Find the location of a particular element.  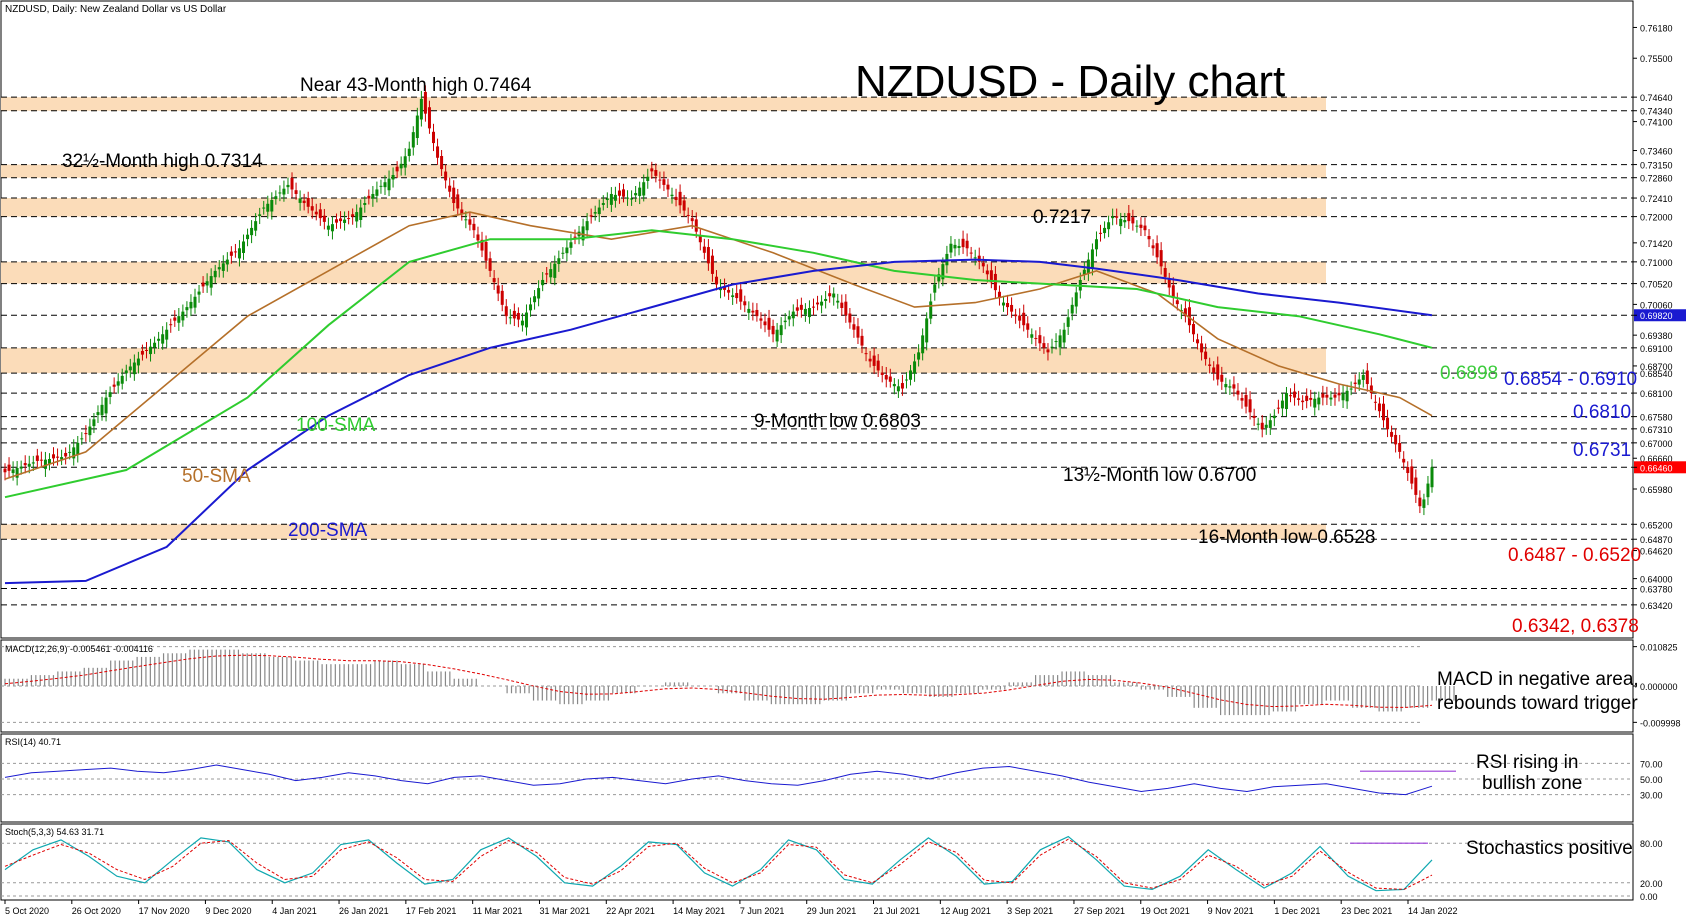

price-tick-label: 0.69820 is located at coordinates (1656, 316).